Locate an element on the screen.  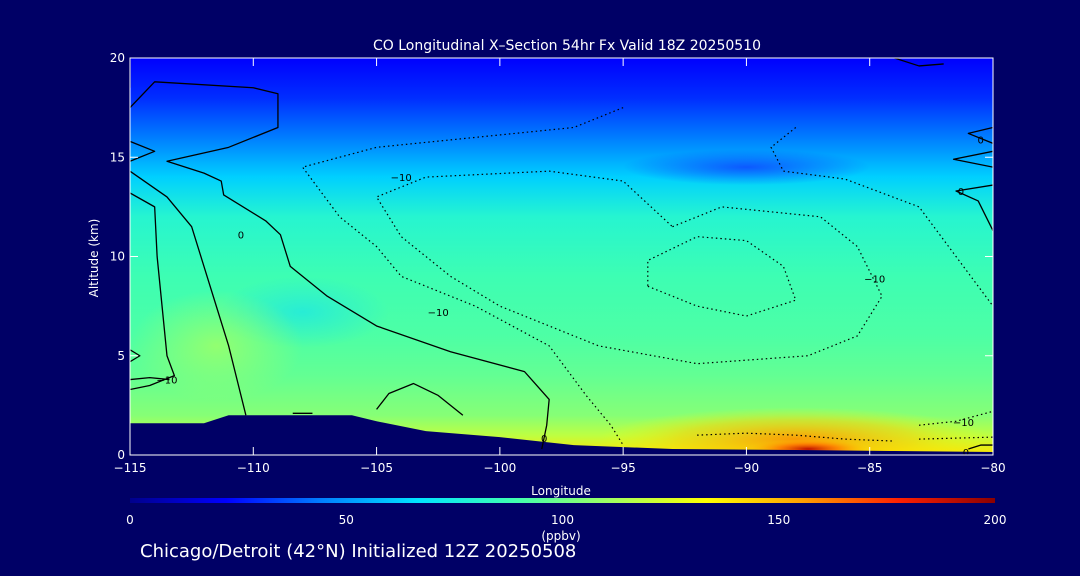
colorbar-tick-label: 0 is located at coordinates (130, 520).